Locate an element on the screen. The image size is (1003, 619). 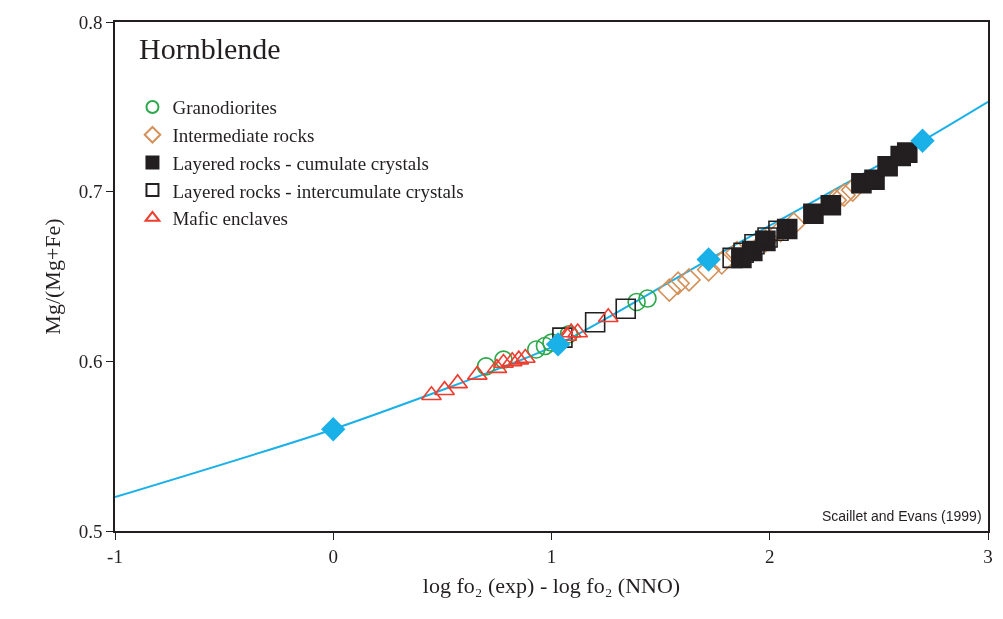
legend-label: Layered rocks - intercumulate crystals is located at coordinates (318, 191).